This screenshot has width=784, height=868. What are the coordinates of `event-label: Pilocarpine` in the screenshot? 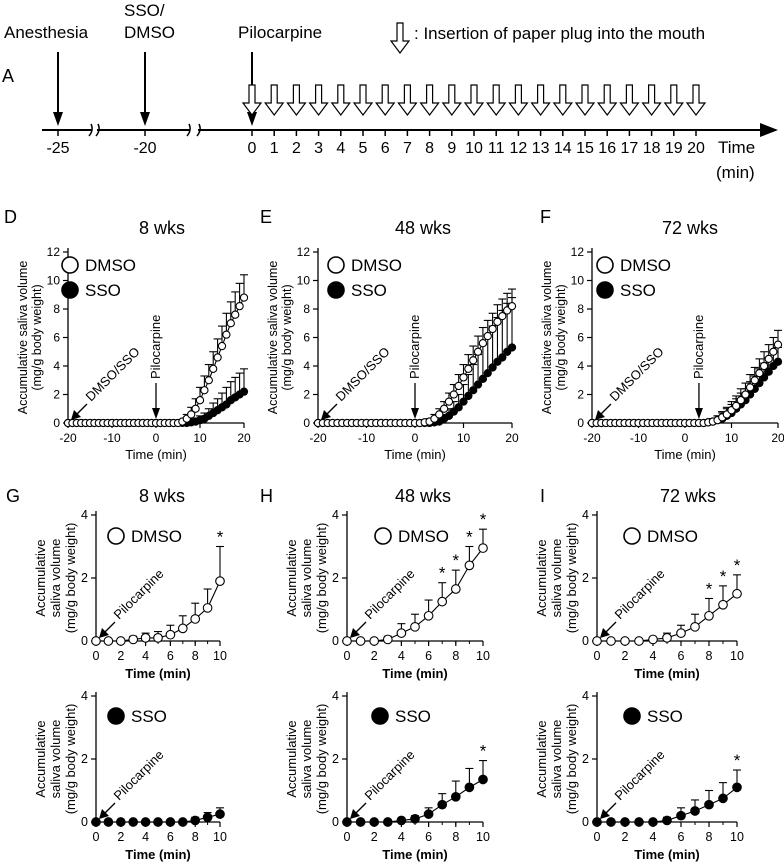 It's located at (280, 32).